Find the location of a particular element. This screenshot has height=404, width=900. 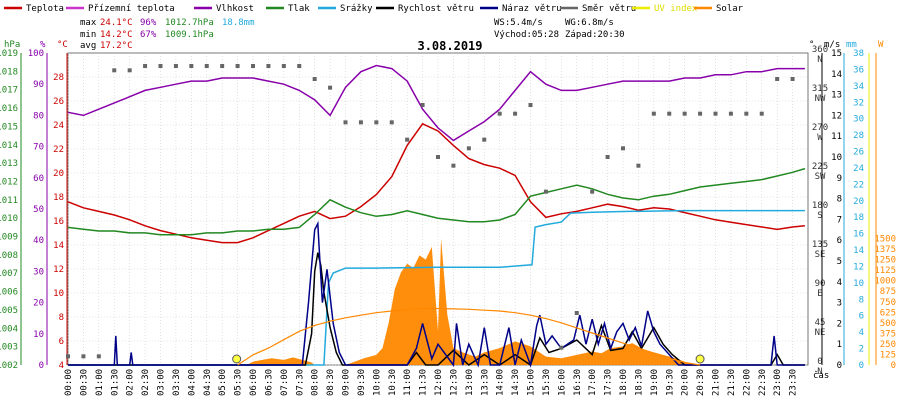

axis-tick-label: 750 is located at coordinates (888, 303).